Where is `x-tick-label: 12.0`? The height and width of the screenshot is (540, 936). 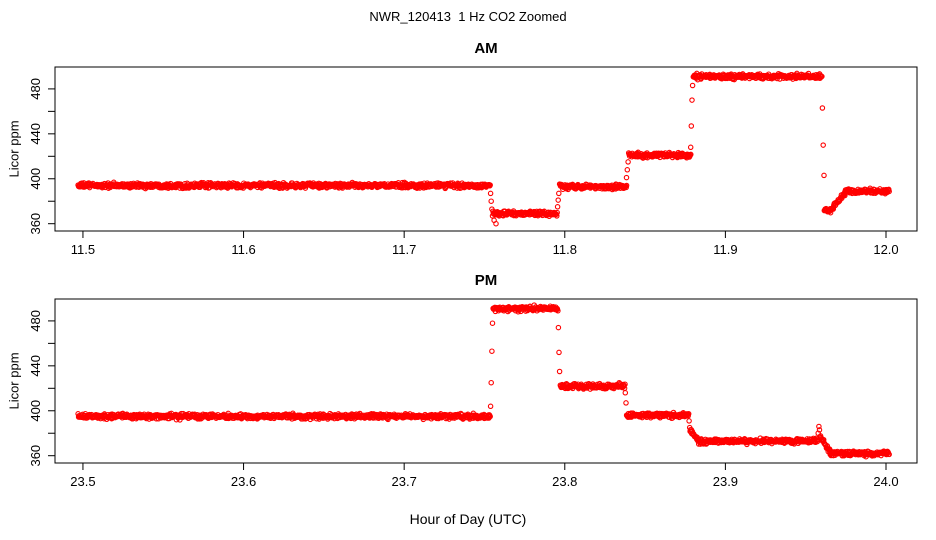 x-tick-label: 12.0 is located at coordinates (885, 249).